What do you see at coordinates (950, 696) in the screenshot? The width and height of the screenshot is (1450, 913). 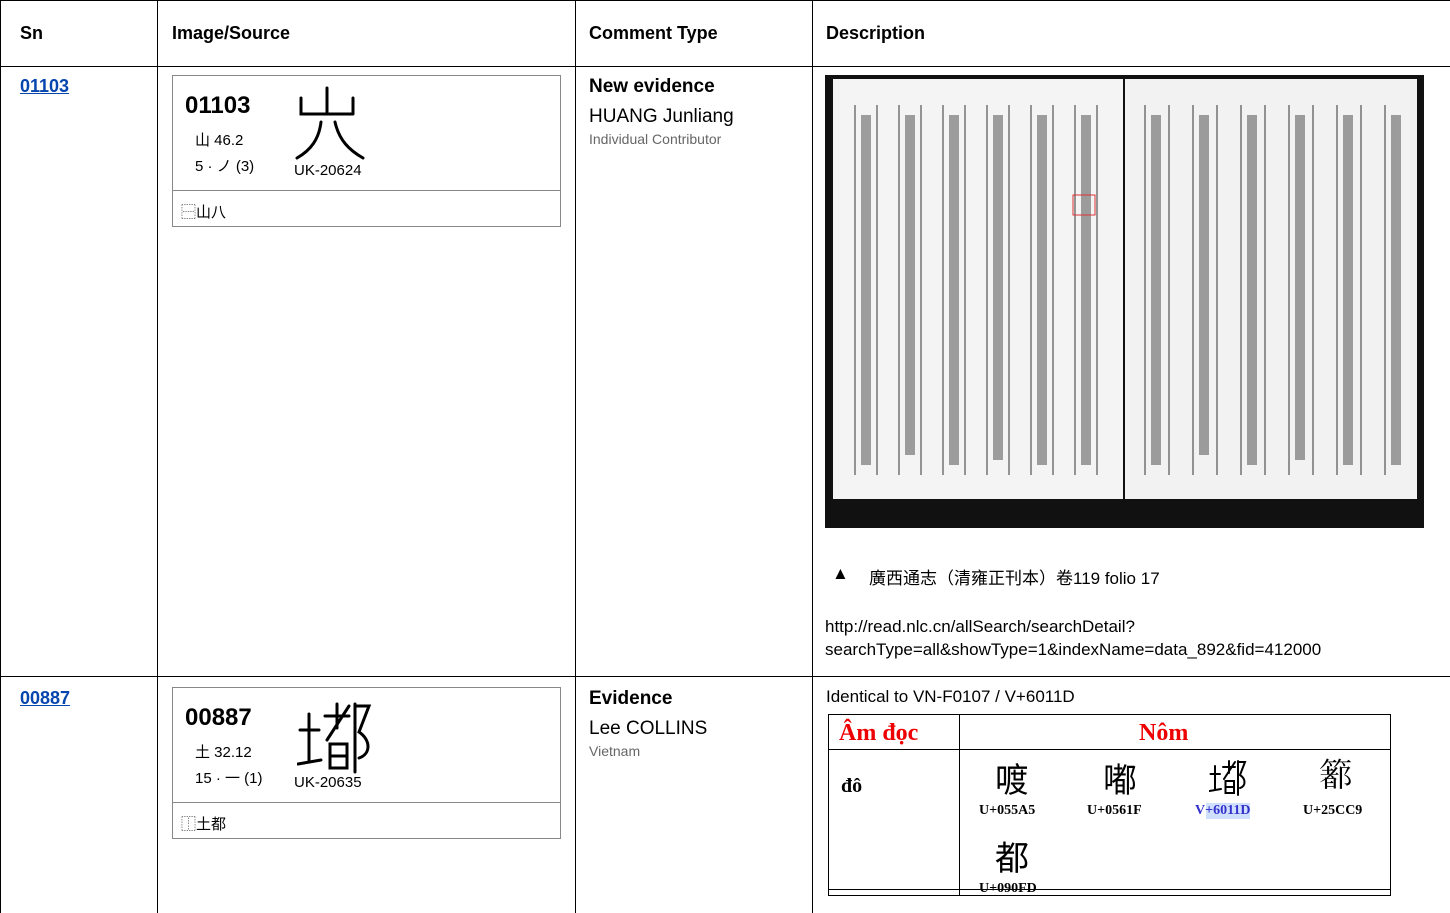 I see `description-text: Identical to VN-F0107 / V+6011D` at bounding box center [950, 696].